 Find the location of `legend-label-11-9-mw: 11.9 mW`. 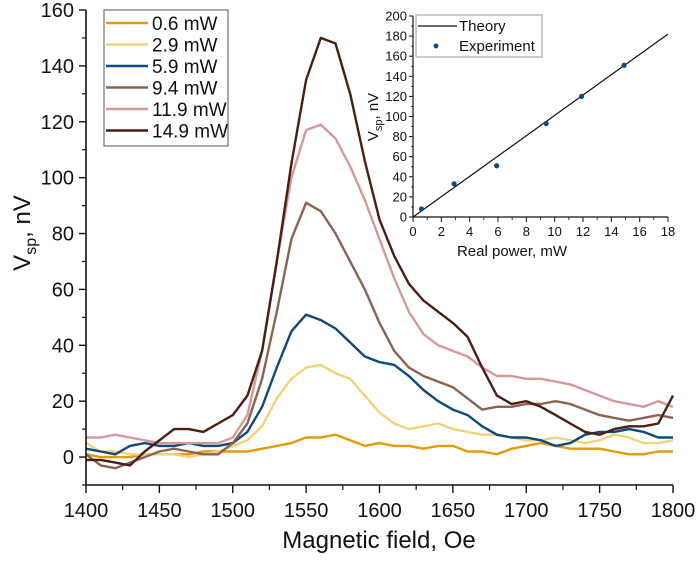

legend-label-11-9-mw: 11.9 mW is located at coordinates (189, 110).